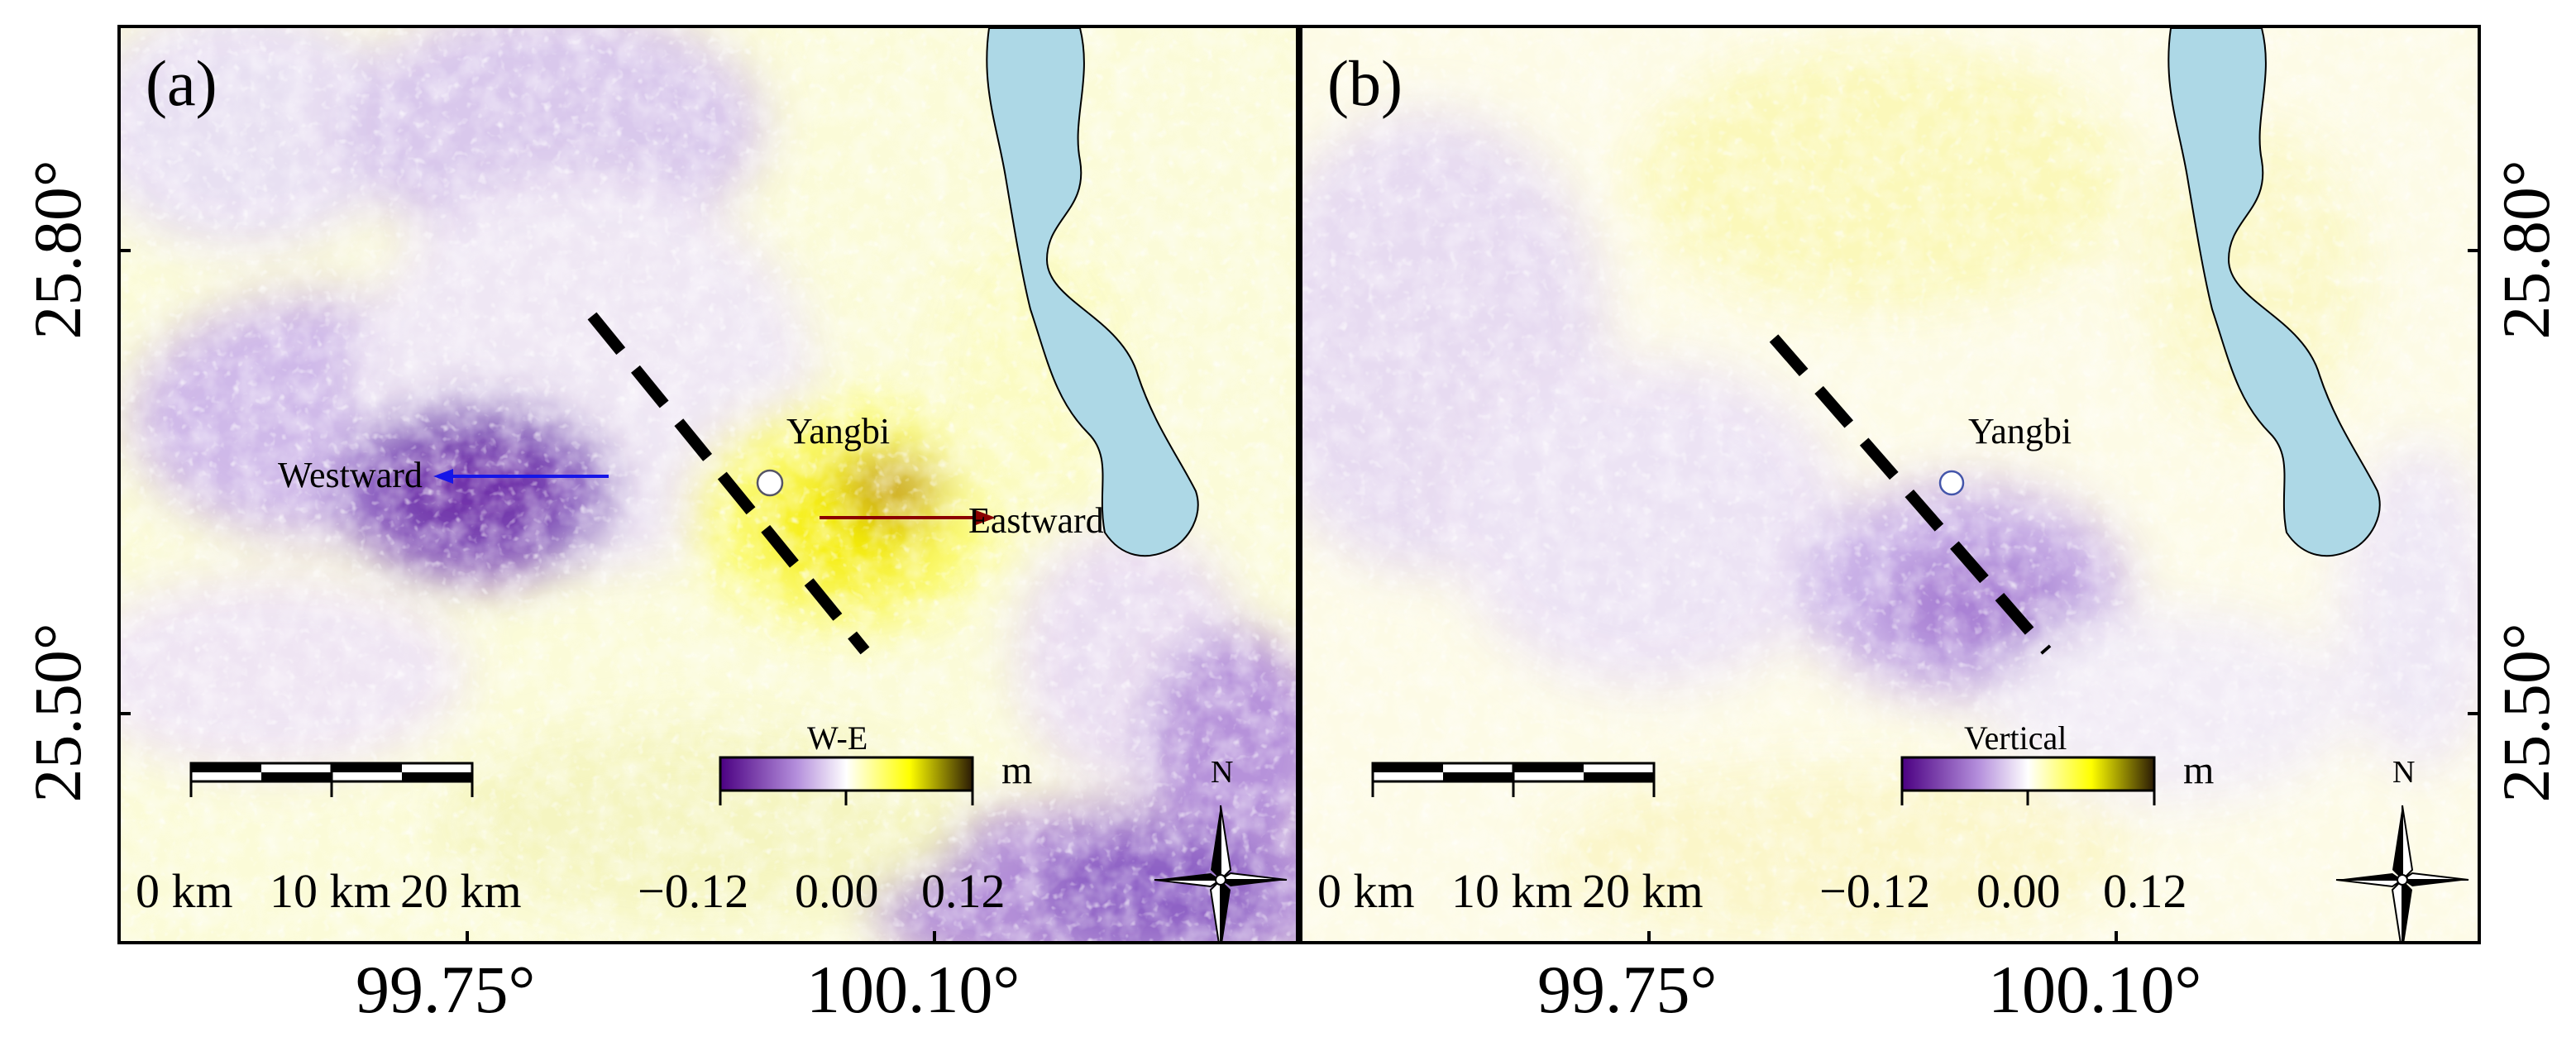 The height and width of the screenshot is (1051, 2576). Describe the element at coordinates (1036, 521) in the screenshot. I see `eastward-label: Eastward` at that location.